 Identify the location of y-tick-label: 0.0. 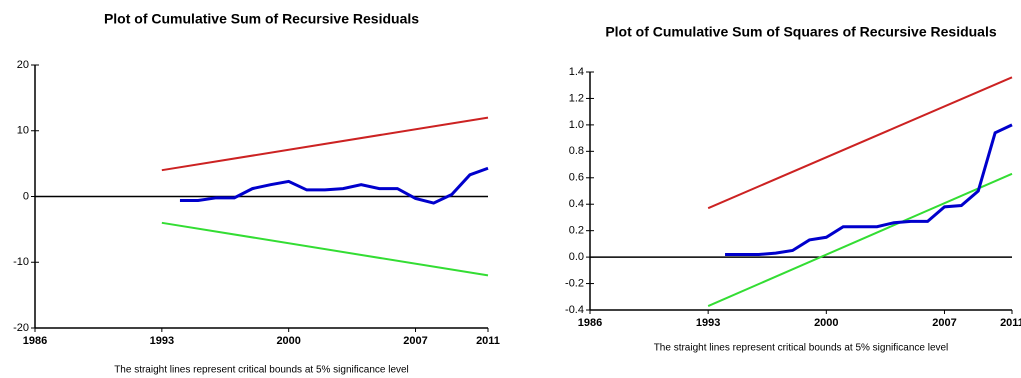
(576, 257).